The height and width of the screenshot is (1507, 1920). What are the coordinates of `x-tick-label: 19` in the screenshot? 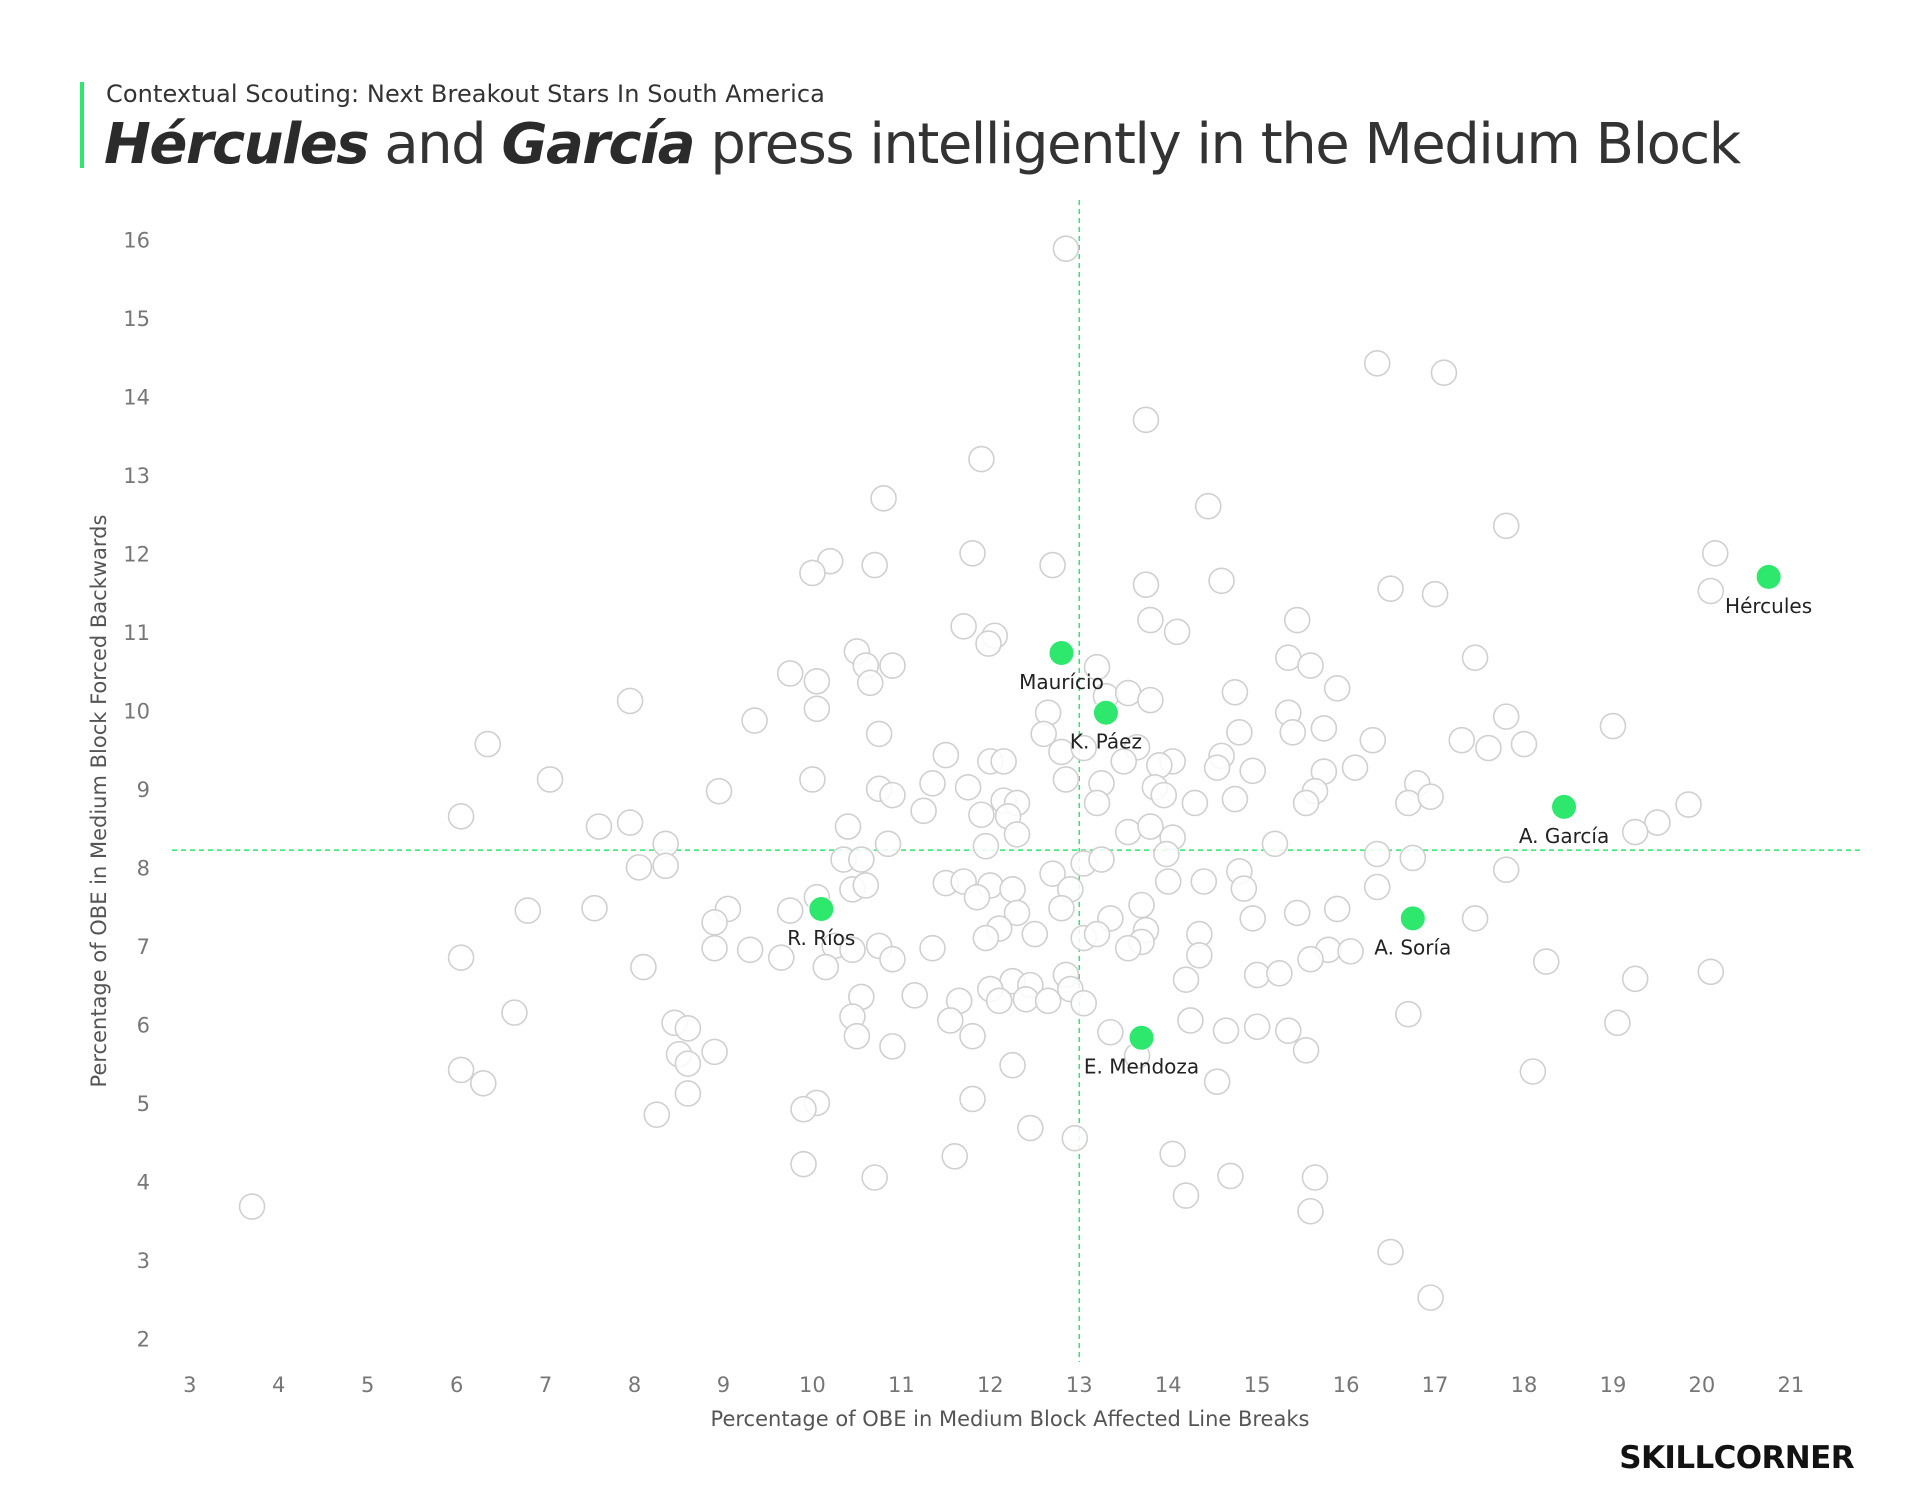 It's located at (1613, 1385).